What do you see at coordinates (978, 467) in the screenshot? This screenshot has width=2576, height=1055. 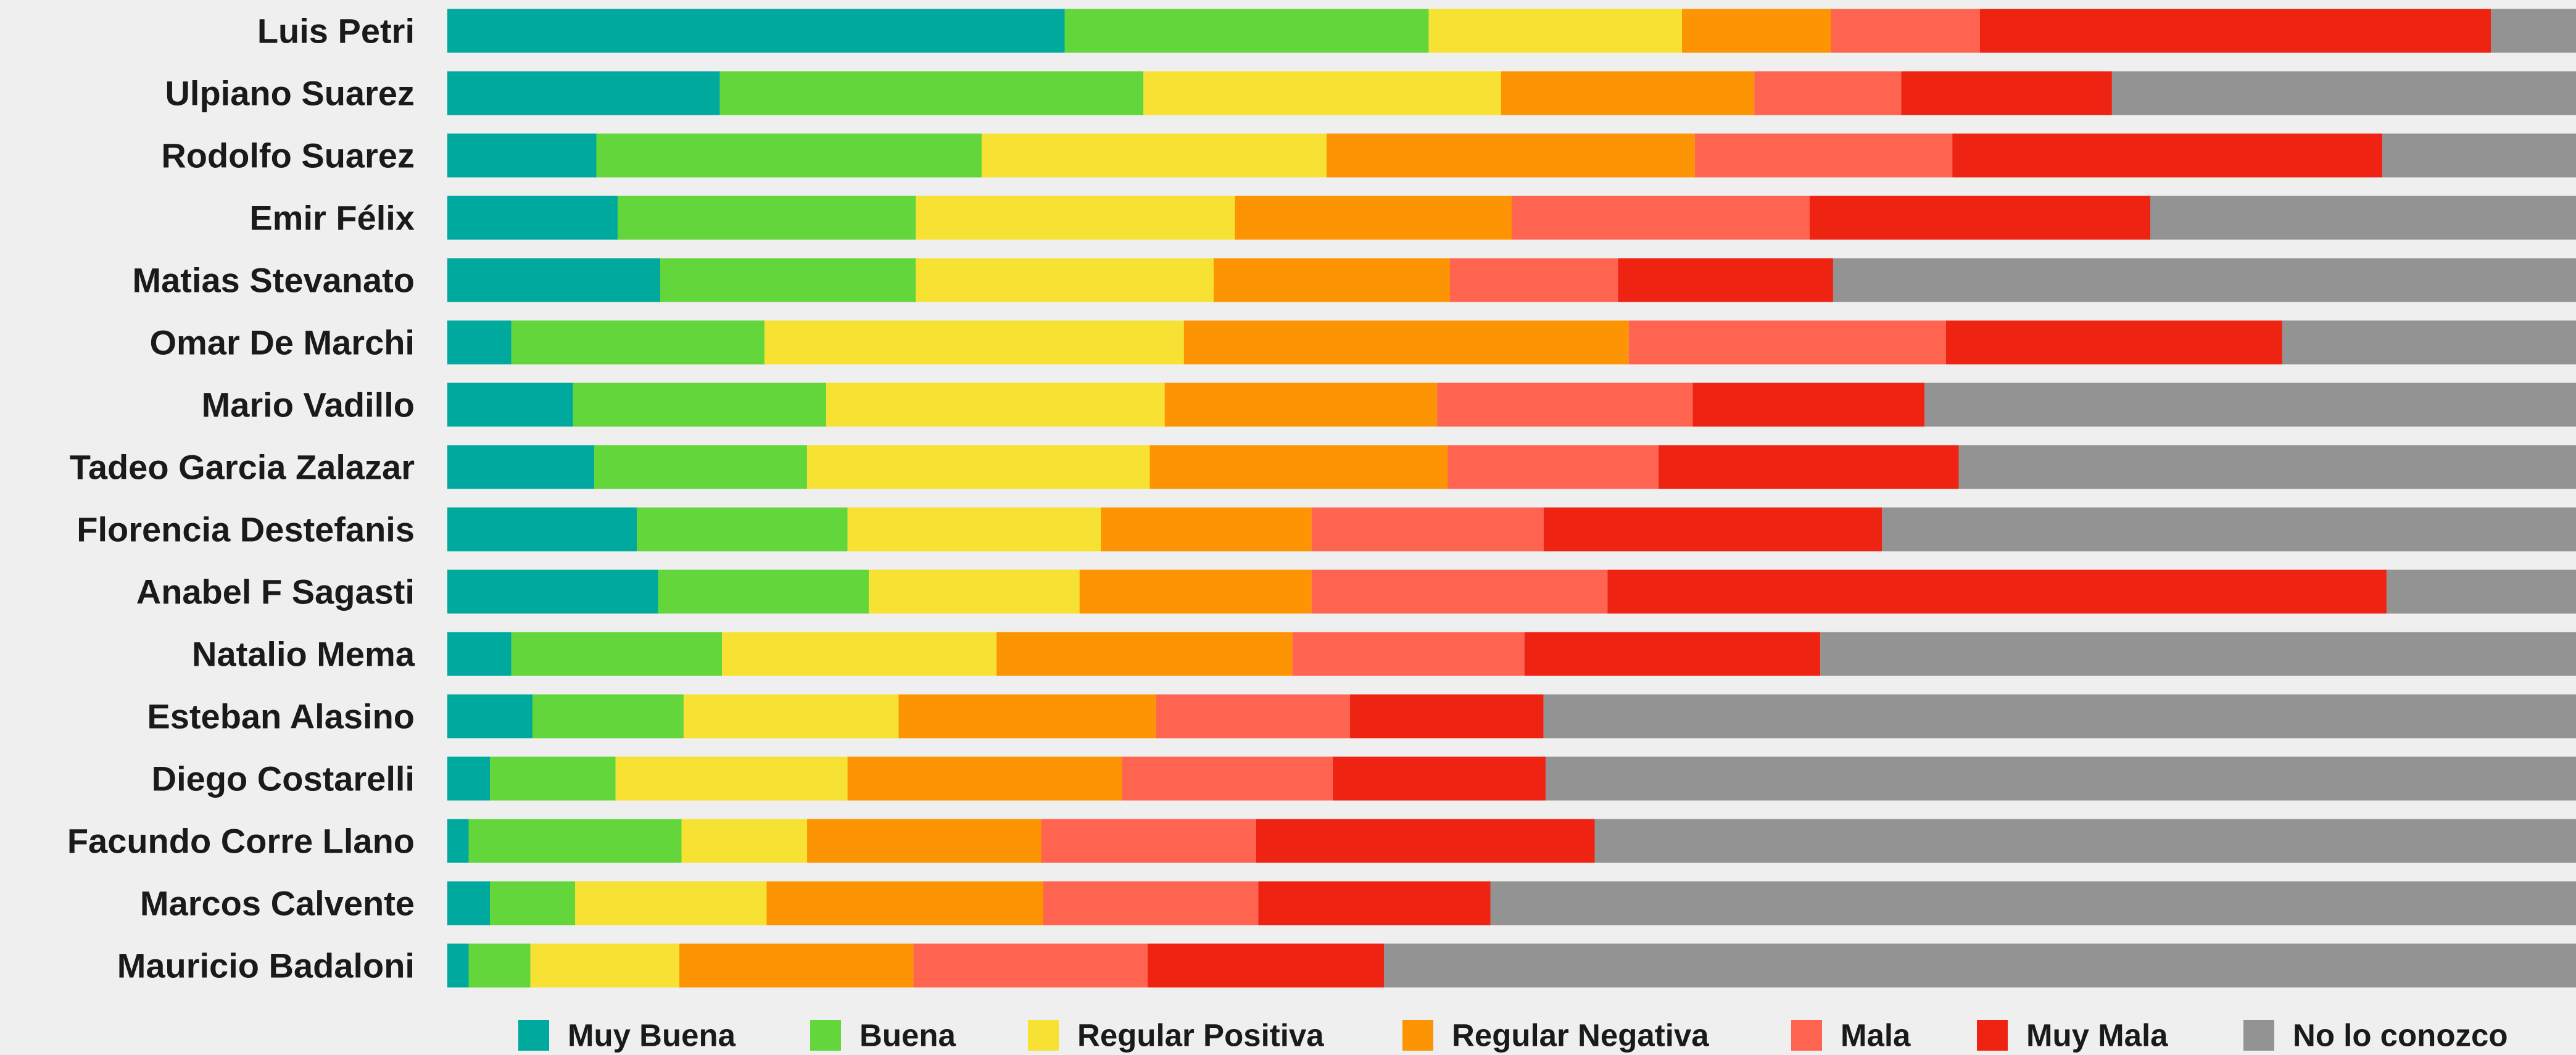 I see `bar-tadeo-garcia-zalazar-regular-positiva` at bounding box center [978, 467].